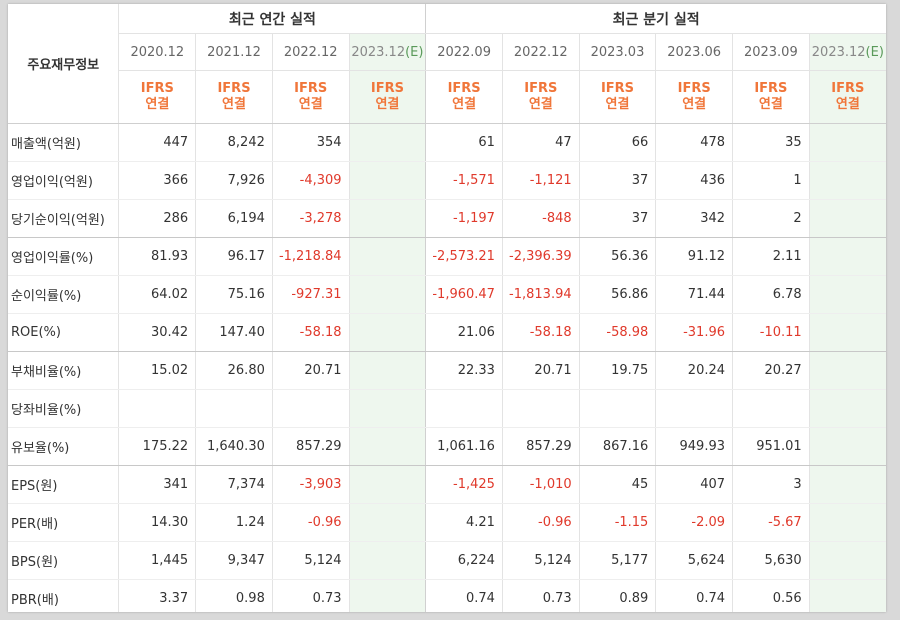  Describe the element at coordinates (464, 218) in the screenshot. I see `table-cell: -1,197` at that location.